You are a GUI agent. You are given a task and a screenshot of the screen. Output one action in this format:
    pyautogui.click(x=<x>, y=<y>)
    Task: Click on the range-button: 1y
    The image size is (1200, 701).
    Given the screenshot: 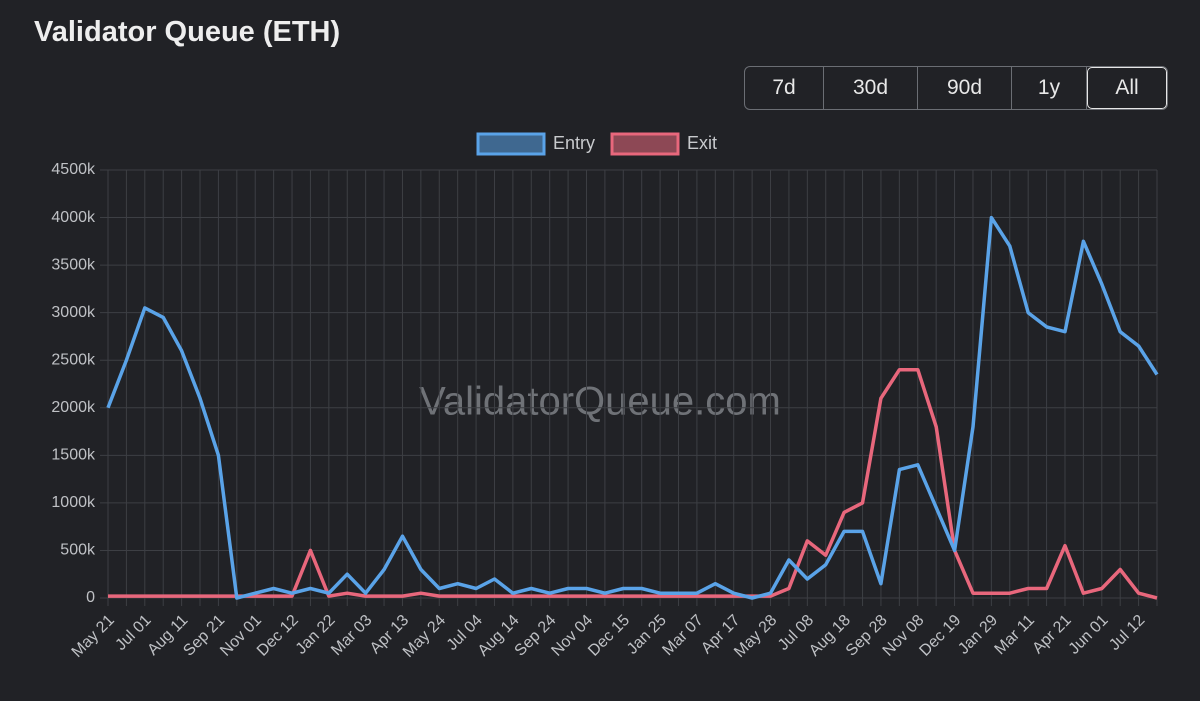 What is the action you would take?
    pyautogui.click(x=1049, y=88)
    